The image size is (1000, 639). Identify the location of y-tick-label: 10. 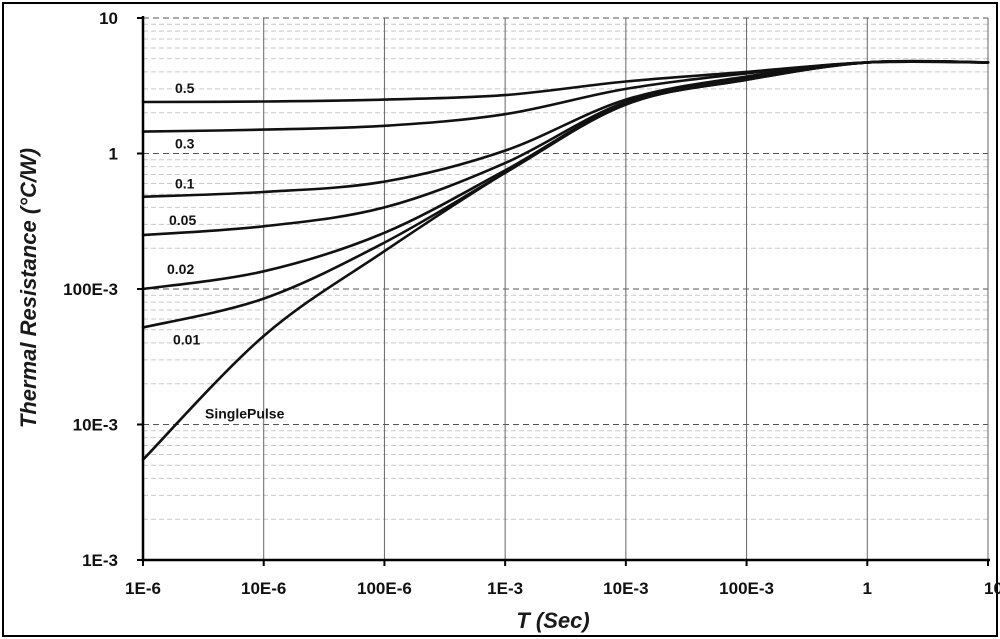
(108, 18).